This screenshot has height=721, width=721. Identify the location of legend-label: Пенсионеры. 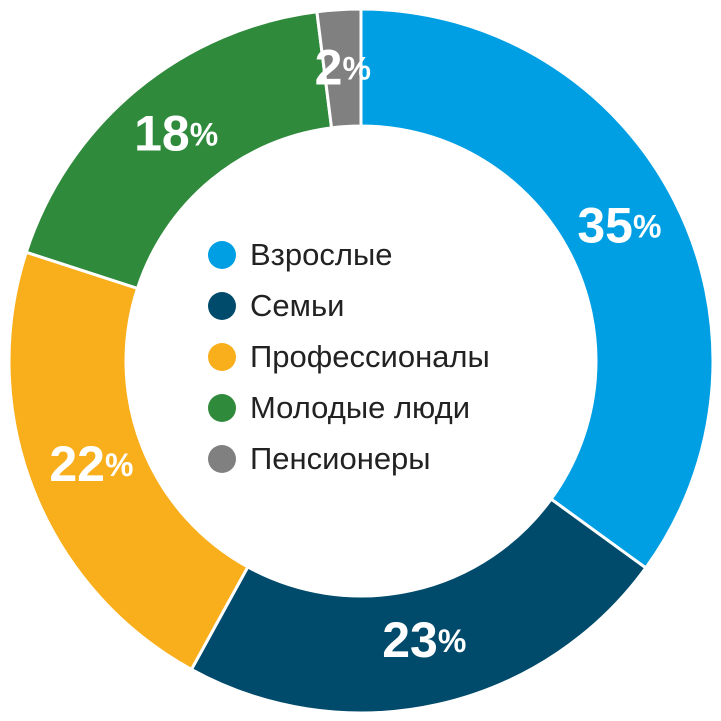
(340, 458).